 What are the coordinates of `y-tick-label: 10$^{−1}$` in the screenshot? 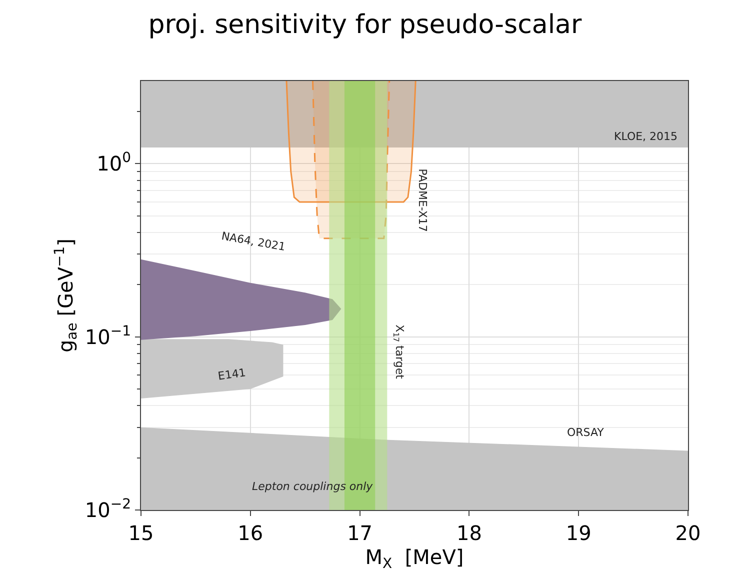 It's located at (107, 336).